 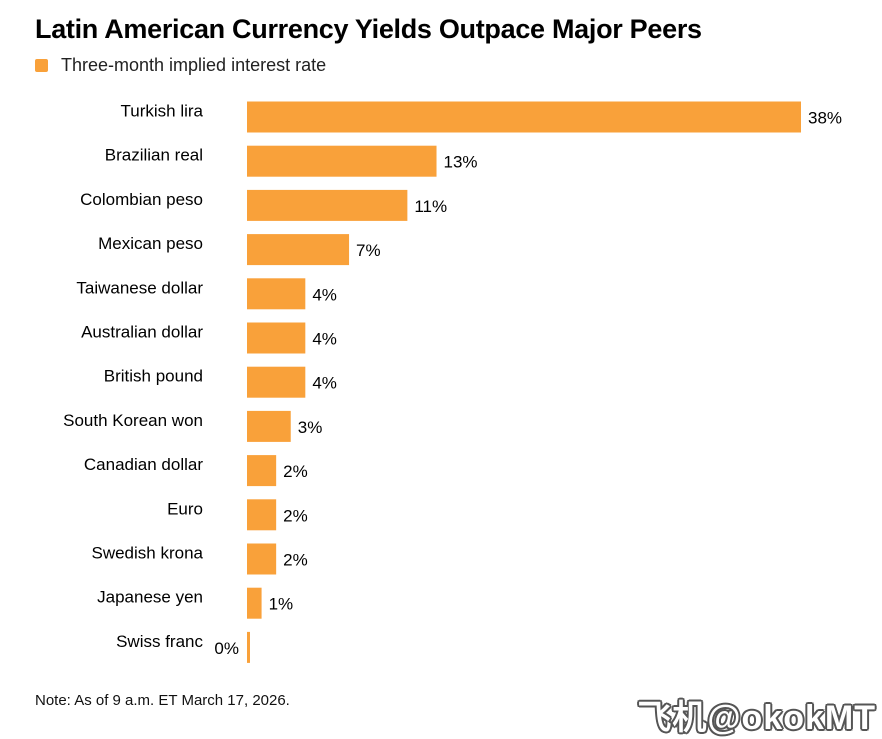 I want to click on value-label: 11%, so click(x=430, y=206).